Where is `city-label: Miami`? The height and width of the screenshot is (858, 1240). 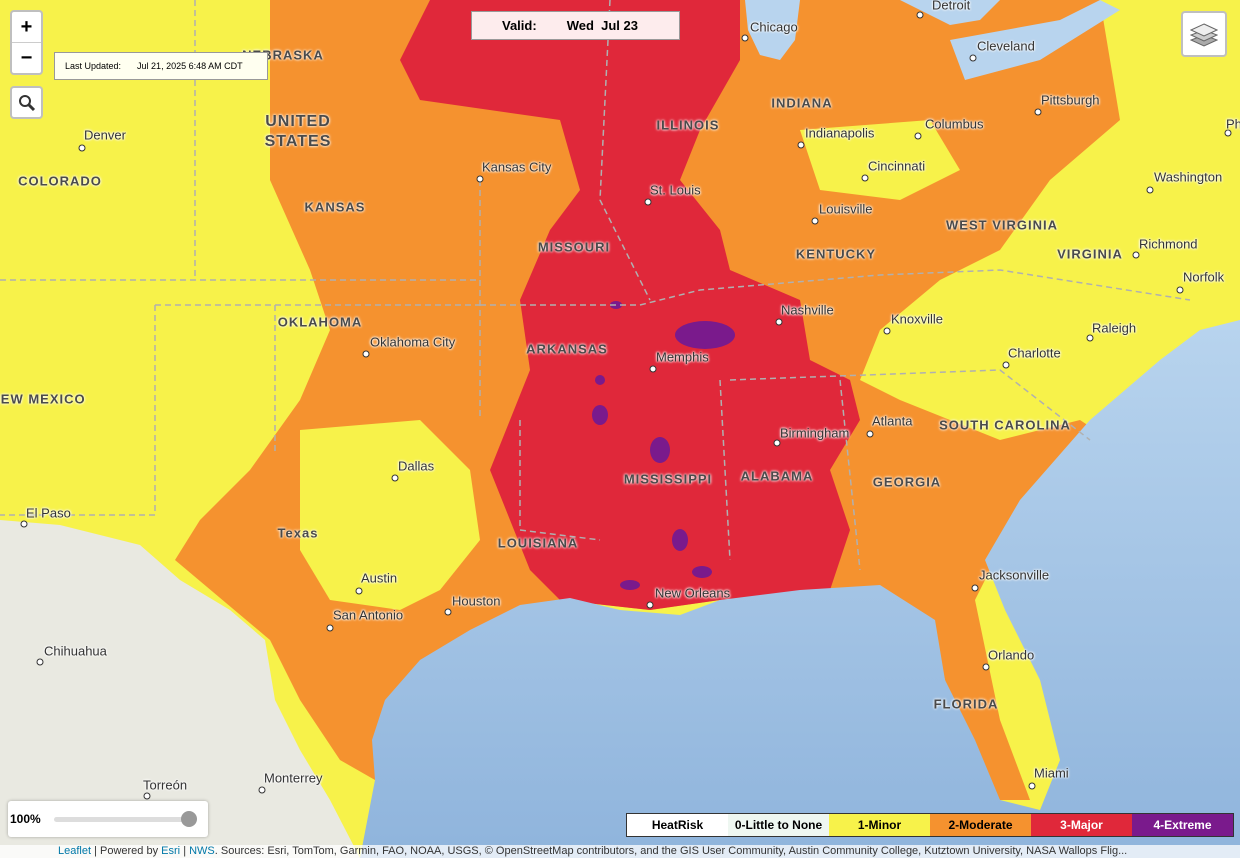
city-label: Miami is located at coordinates (1051, 773).